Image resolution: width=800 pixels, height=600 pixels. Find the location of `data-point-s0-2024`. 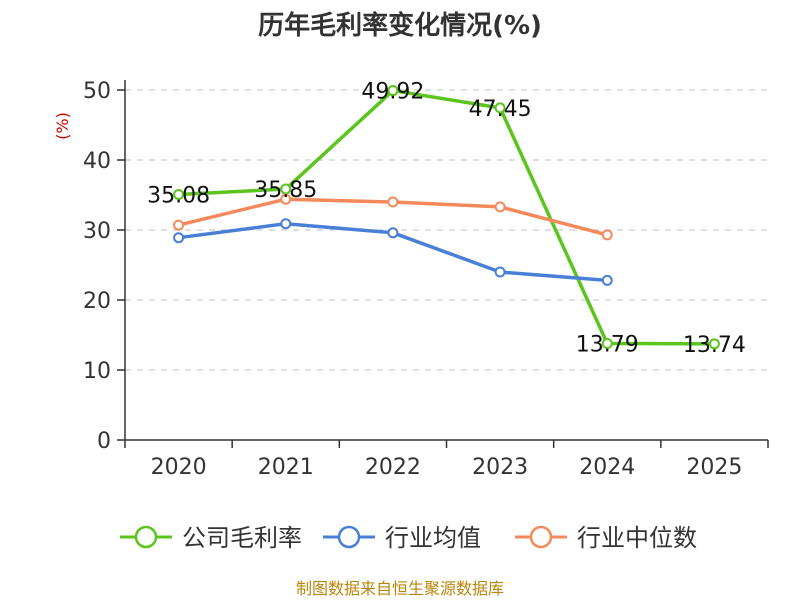

data-point-s0-2024 is located at coordinates (607, 343).